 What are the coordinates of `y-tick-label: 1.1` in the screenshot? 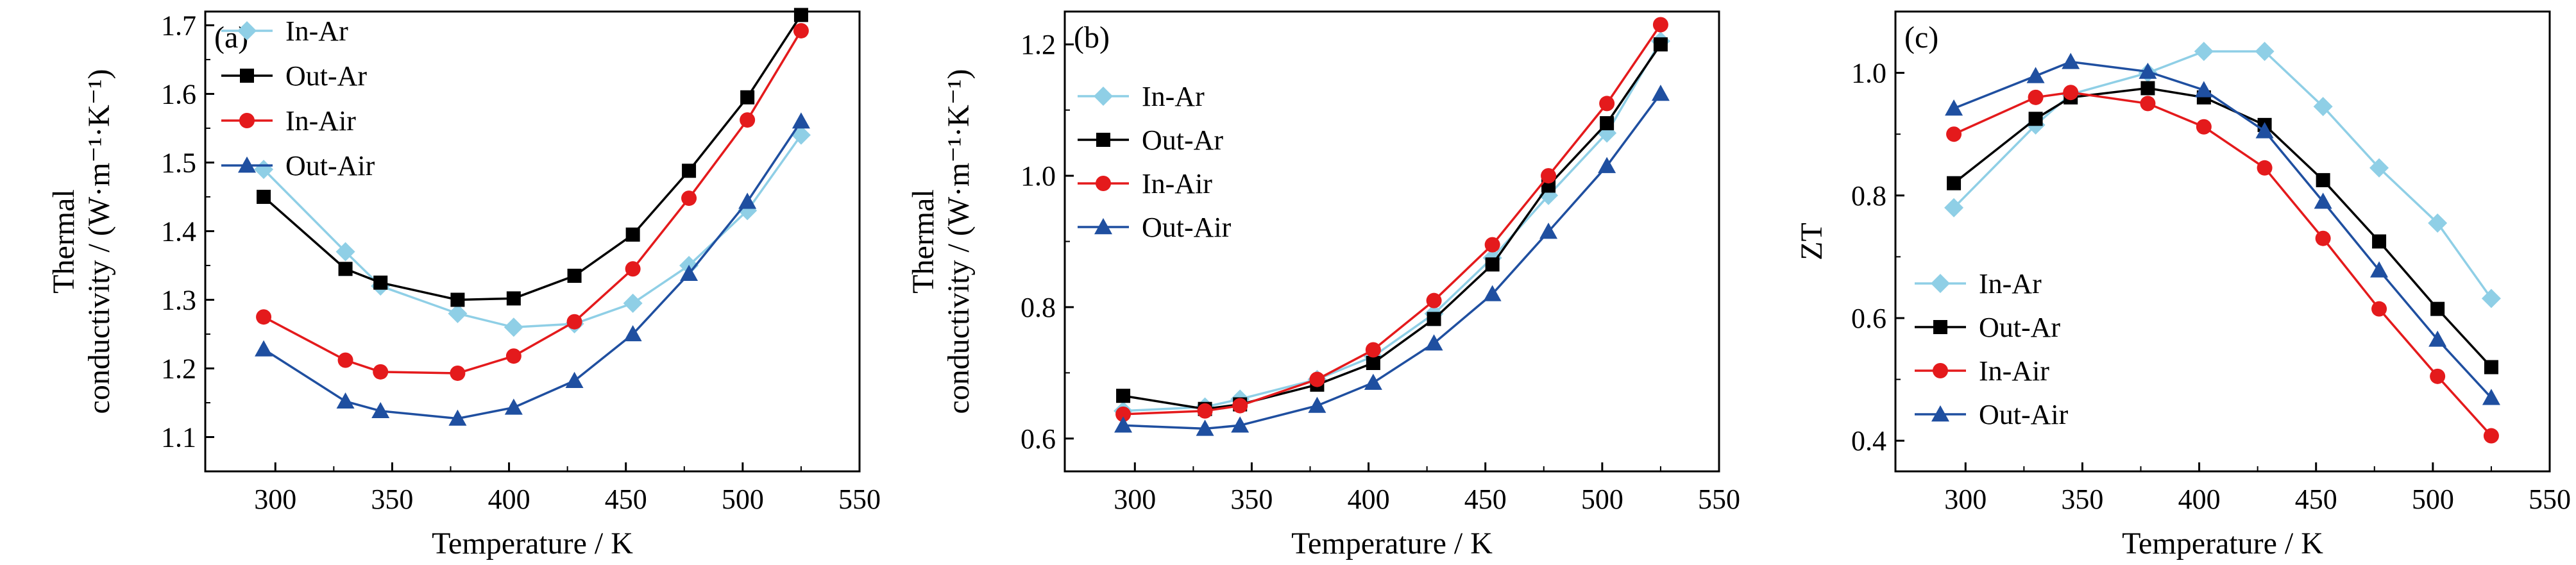 It's located at (178, 437).